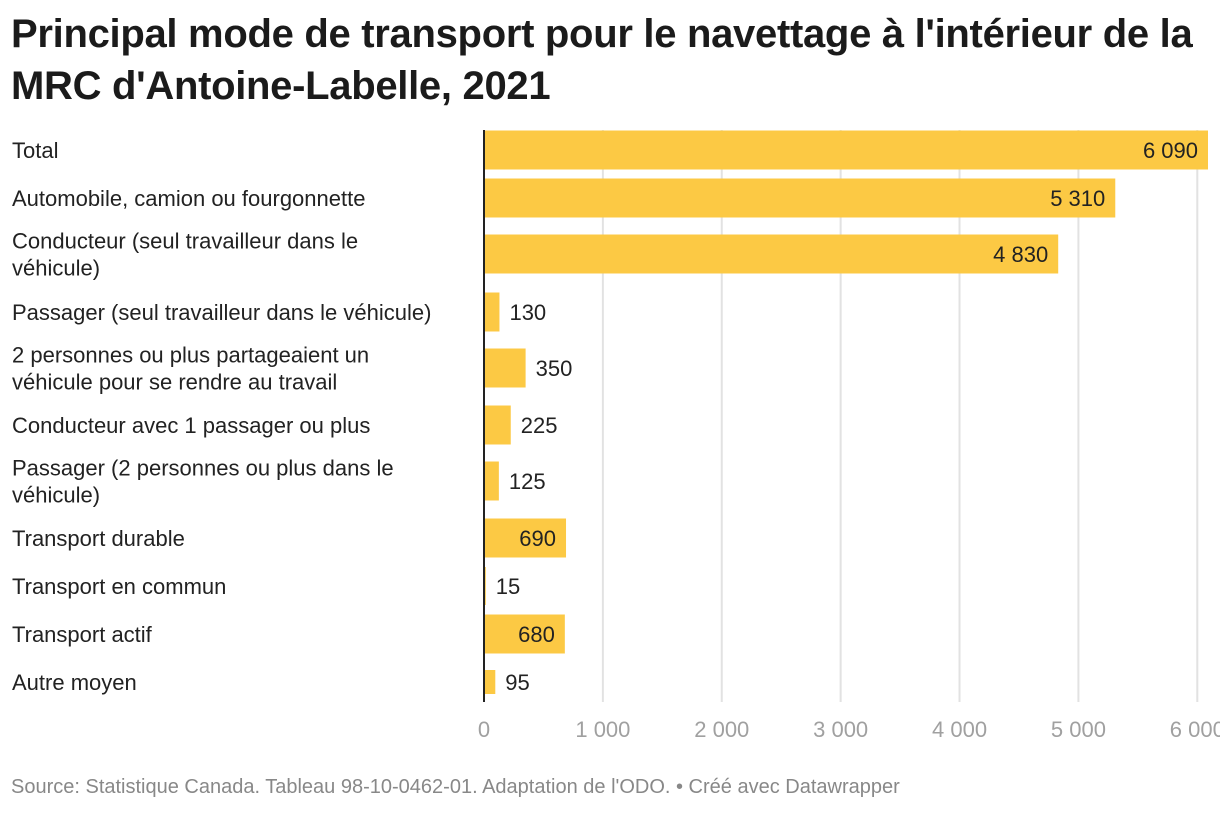 This screenshot has height=816, width=1220. I want to click on value-label: 680, so click(536, 634).